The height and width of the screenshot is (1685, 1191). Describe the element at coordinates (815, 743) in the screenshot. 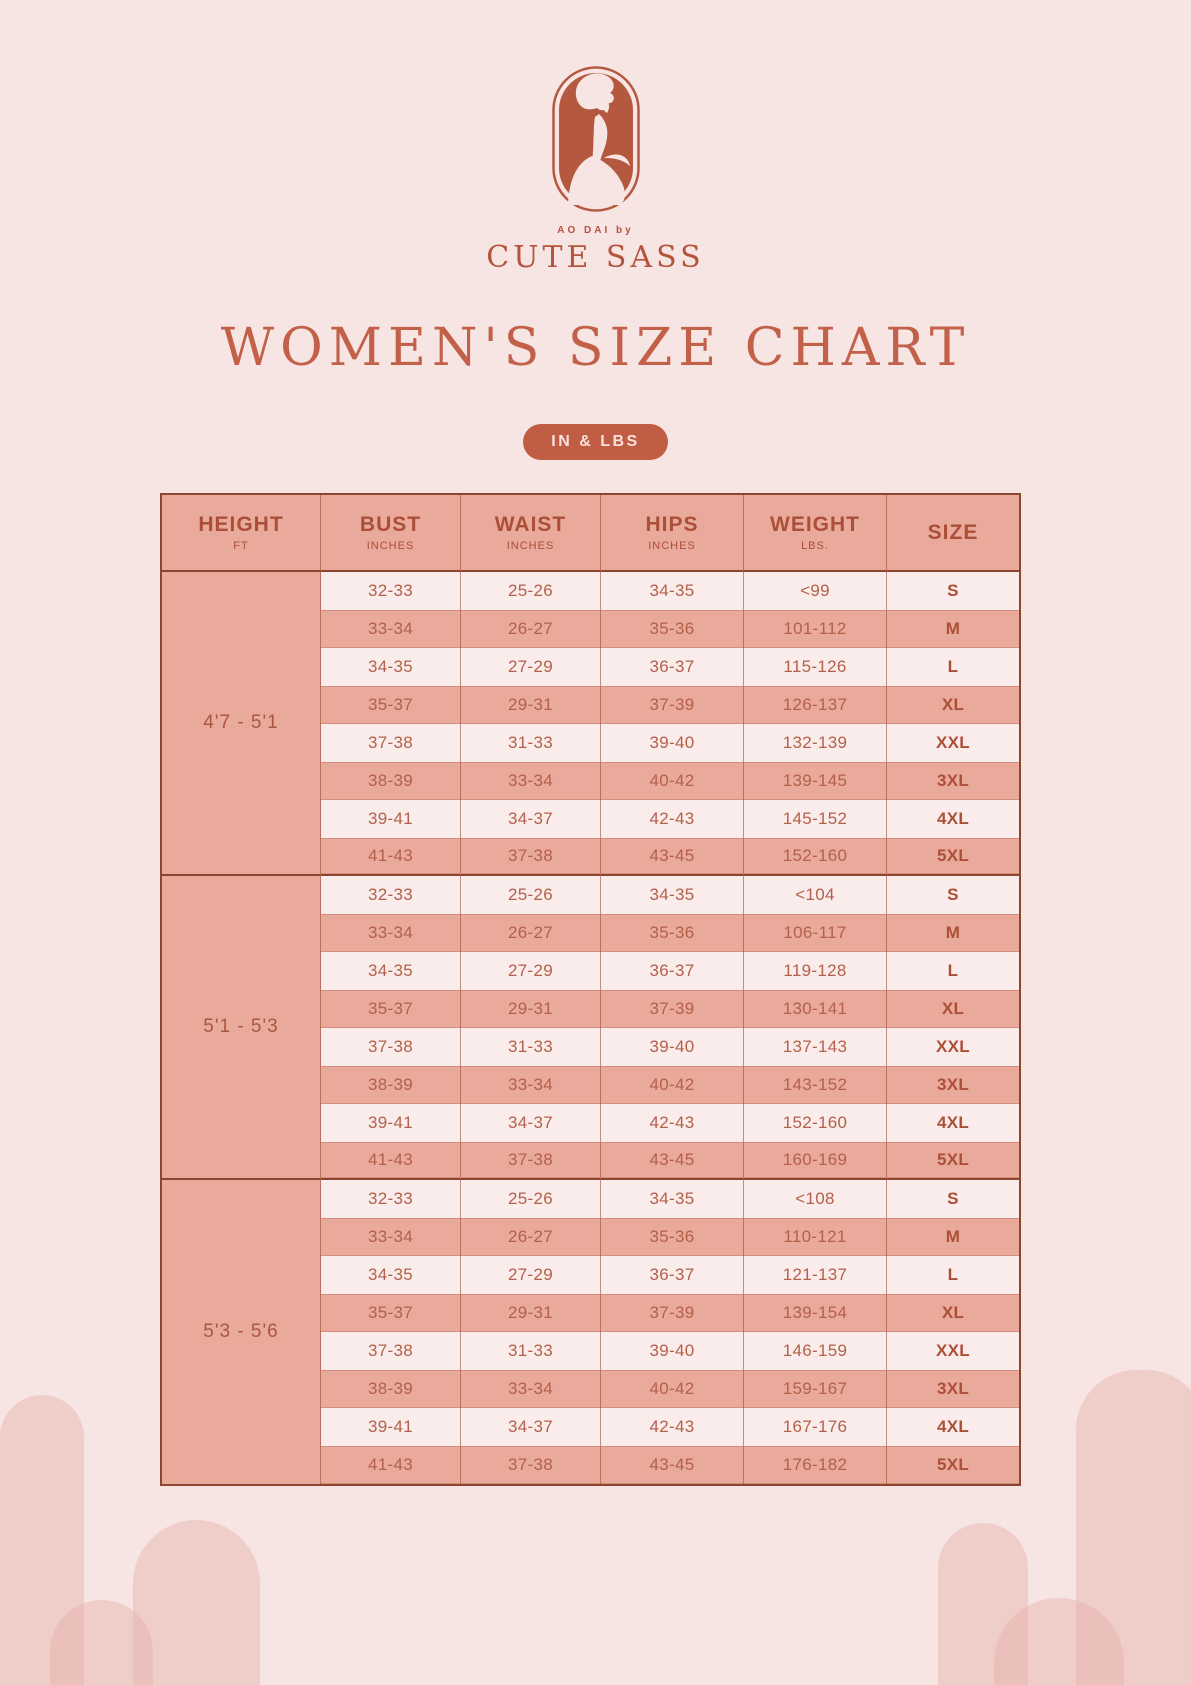

I see `cell-weight: 132-139` at that location.